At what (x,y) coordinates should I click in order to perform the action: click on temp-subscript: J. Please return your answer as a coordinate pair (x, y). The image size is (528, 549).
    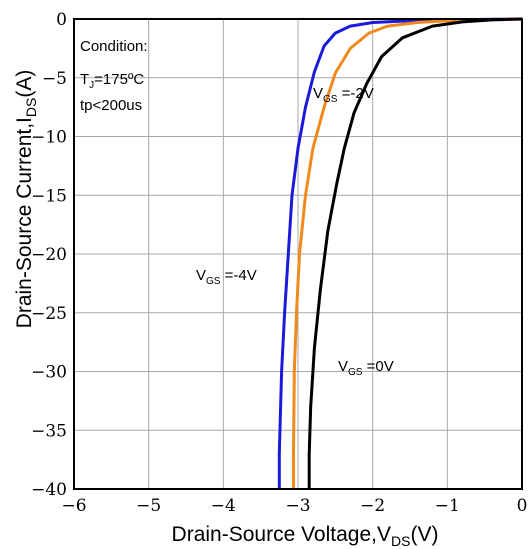
    Looking at the image, I should click on (91, 85).